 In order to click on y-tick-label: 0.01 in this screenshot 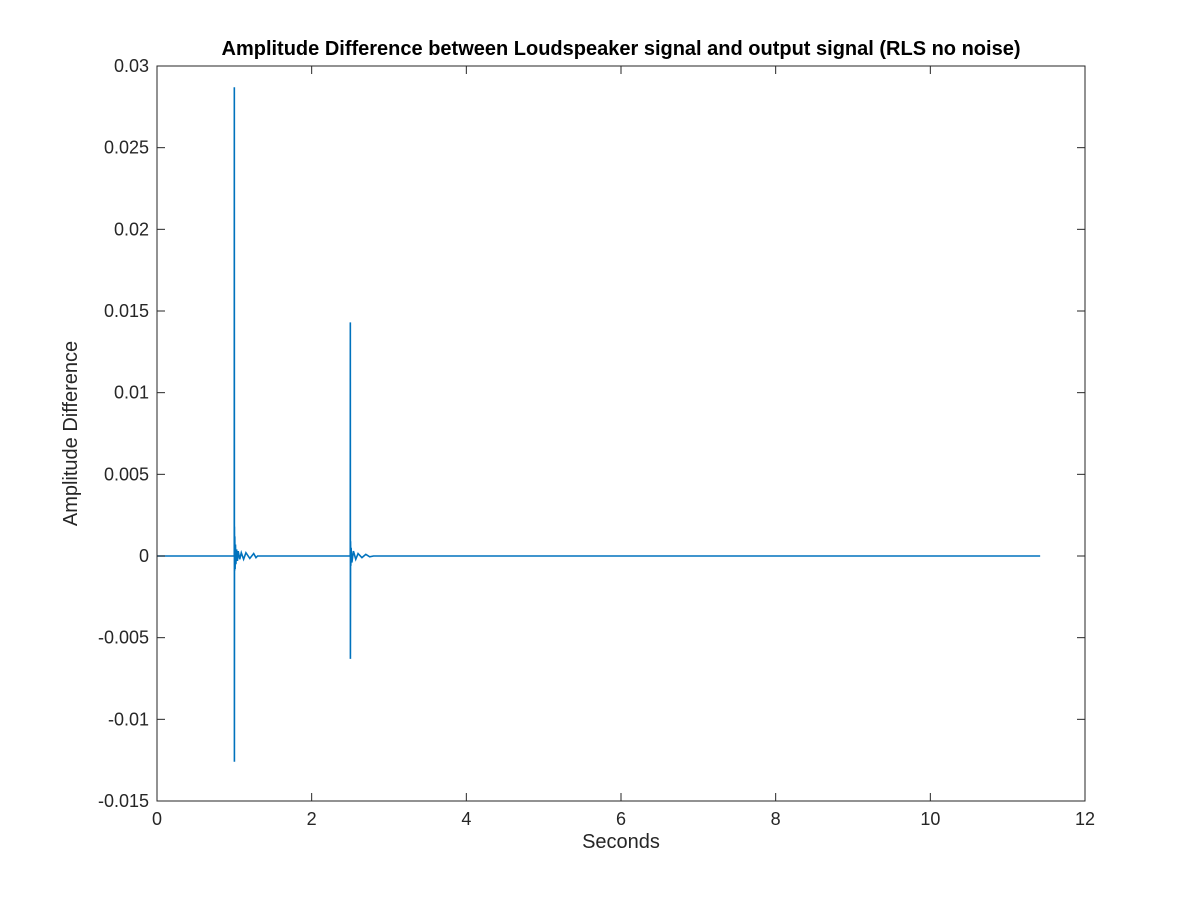, I will do `click(131, 393)`.